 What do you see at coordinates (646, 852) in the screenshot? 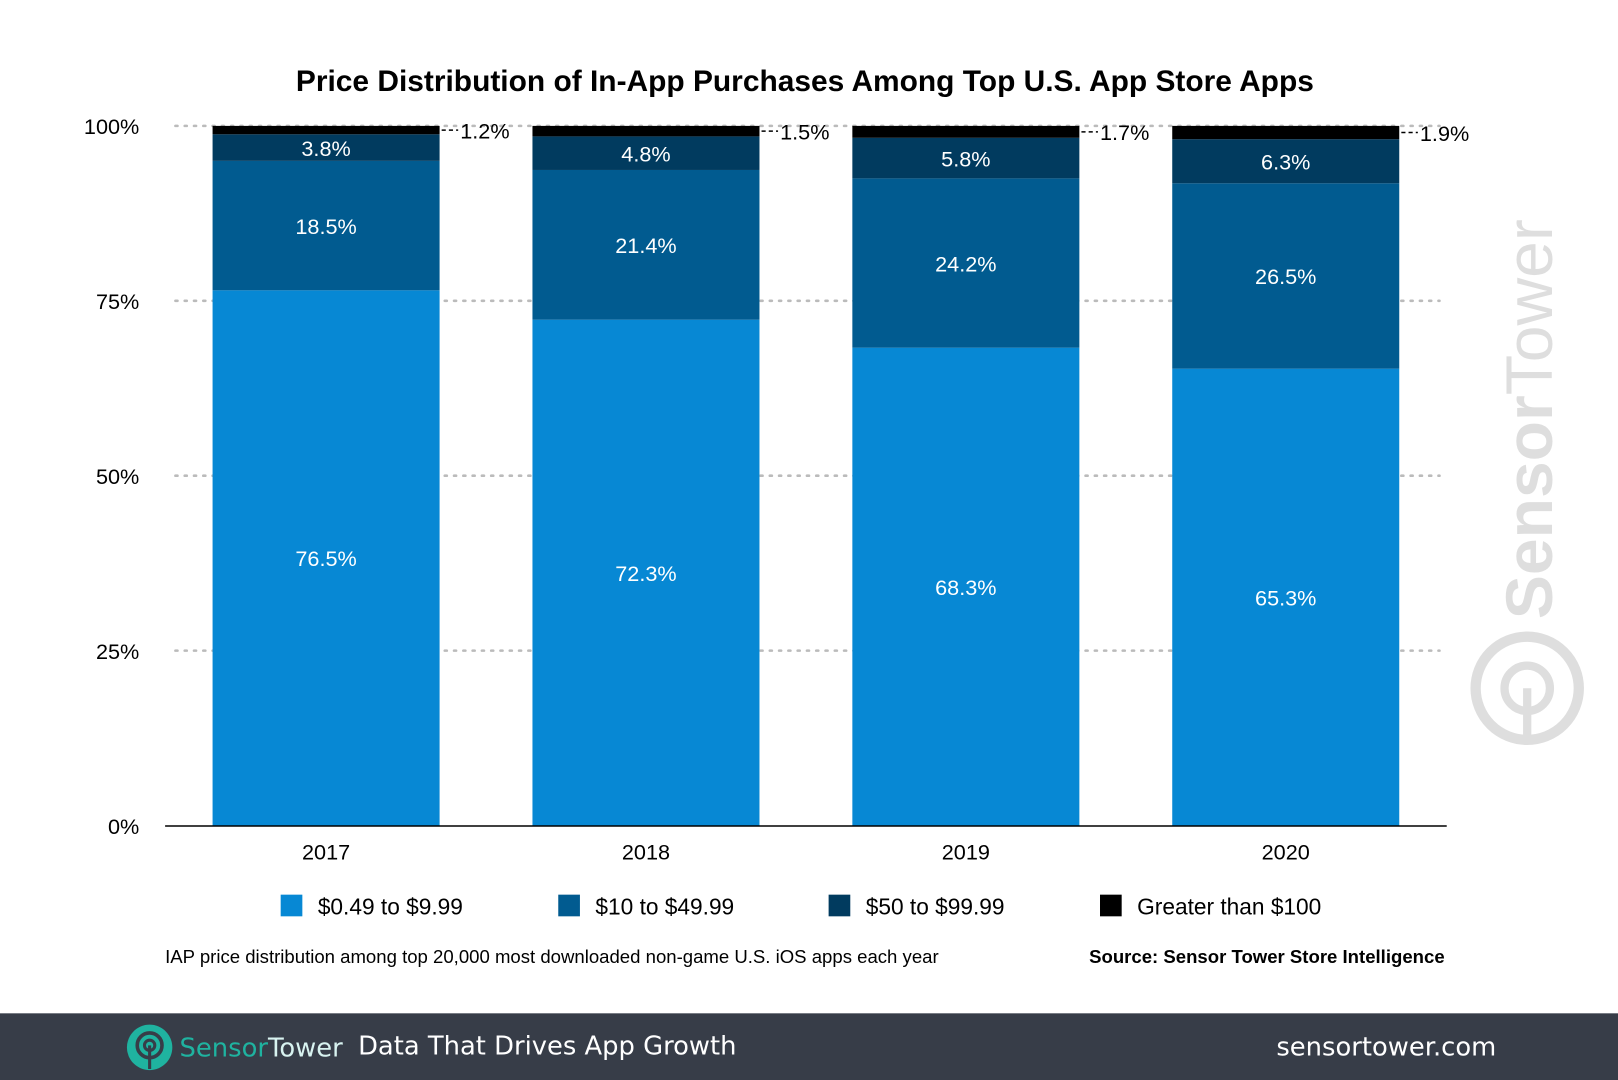
I see `x-tick-label: 2018` at bounding box center [646, 852].